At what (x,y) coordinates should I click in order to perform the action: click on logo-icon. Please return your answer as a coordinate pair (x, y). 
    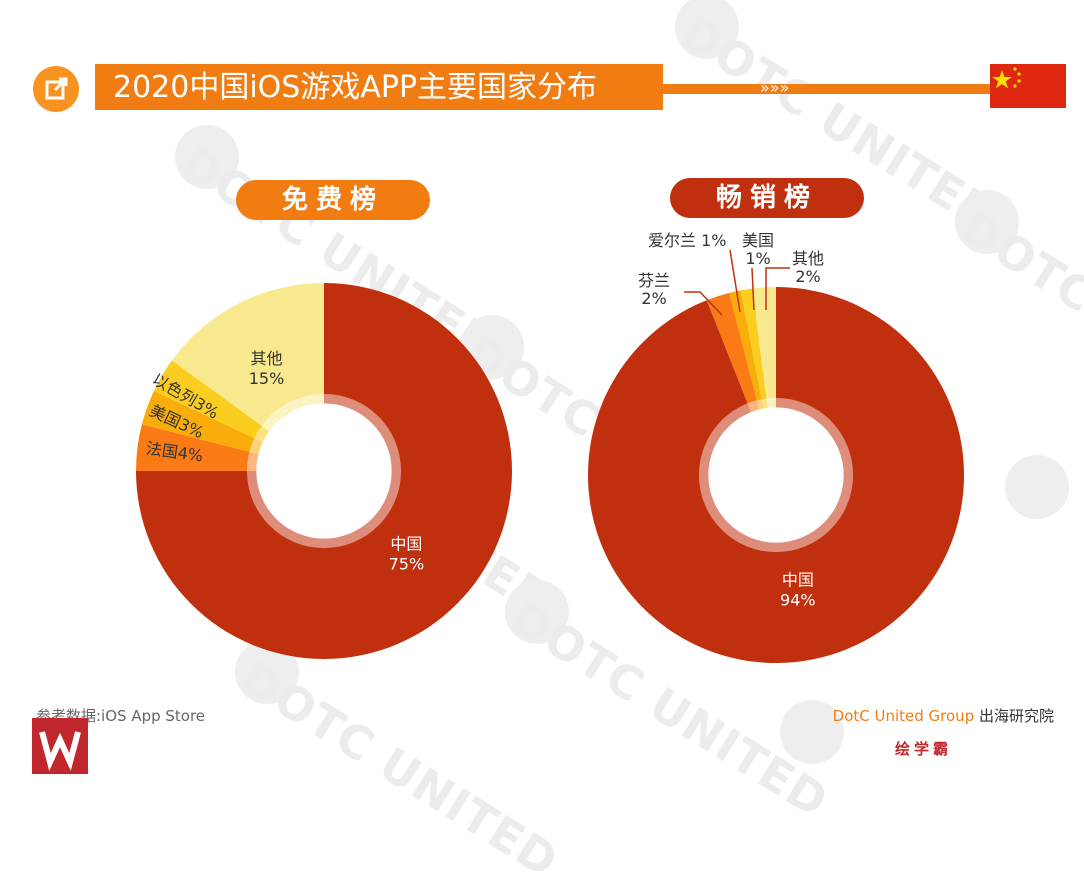
    Looking at the image, I should click on (60, 746).